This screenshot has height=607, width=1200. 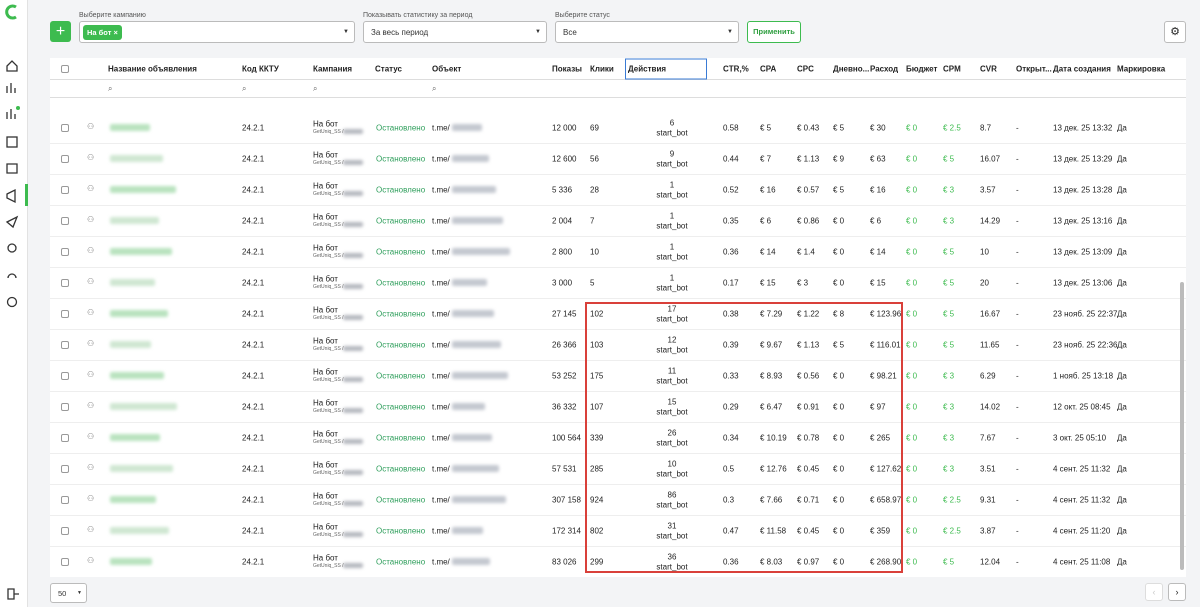 I want to click on cell: 13 дек. 25 13:28, so click(x=1083, y=190).